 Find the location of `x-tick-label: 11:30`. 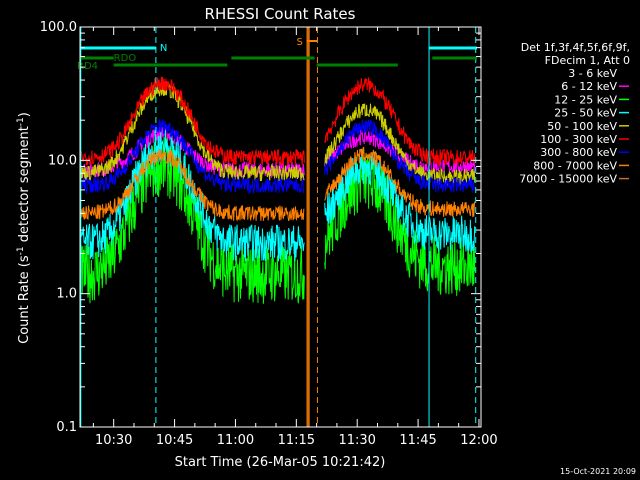

x-tick-label: 11:30 is located at coordinates (356, 440).